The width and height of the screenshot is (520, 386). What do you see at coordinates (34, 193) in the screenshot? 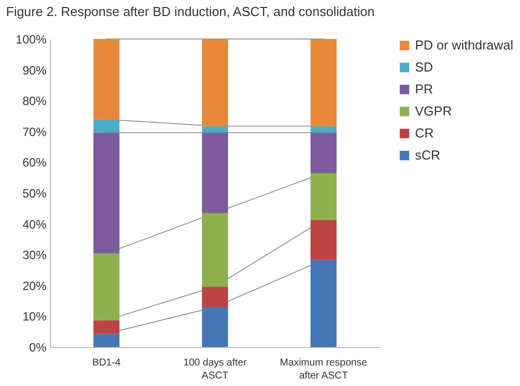
I see `y-tick-label: 50%` at bounding box center [34, 193].